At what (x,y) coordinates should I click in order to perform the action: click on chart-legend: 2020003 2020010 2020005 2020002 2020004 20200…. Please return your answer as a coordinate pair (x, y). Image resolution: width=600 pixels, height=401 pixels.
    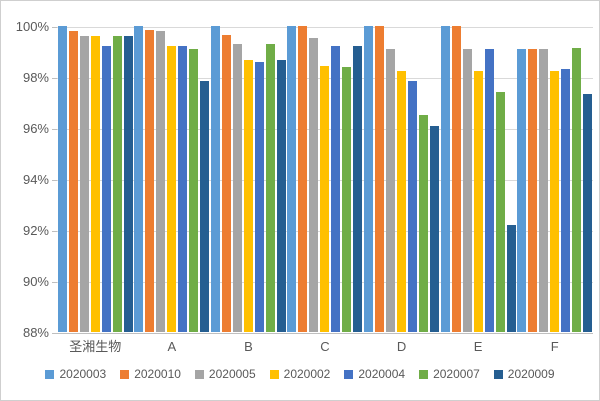
    Looking at the image, I should click on (300, 374).